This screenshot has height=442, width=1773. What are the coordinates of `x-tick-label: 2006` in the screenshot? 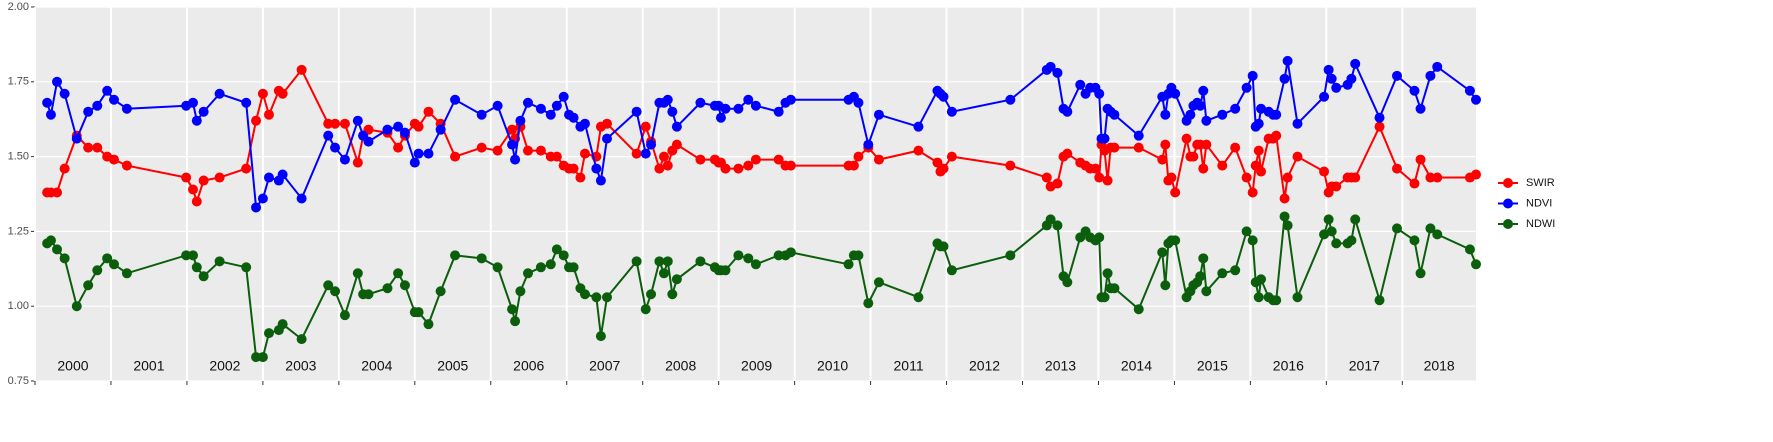 It's located at (528, 366).